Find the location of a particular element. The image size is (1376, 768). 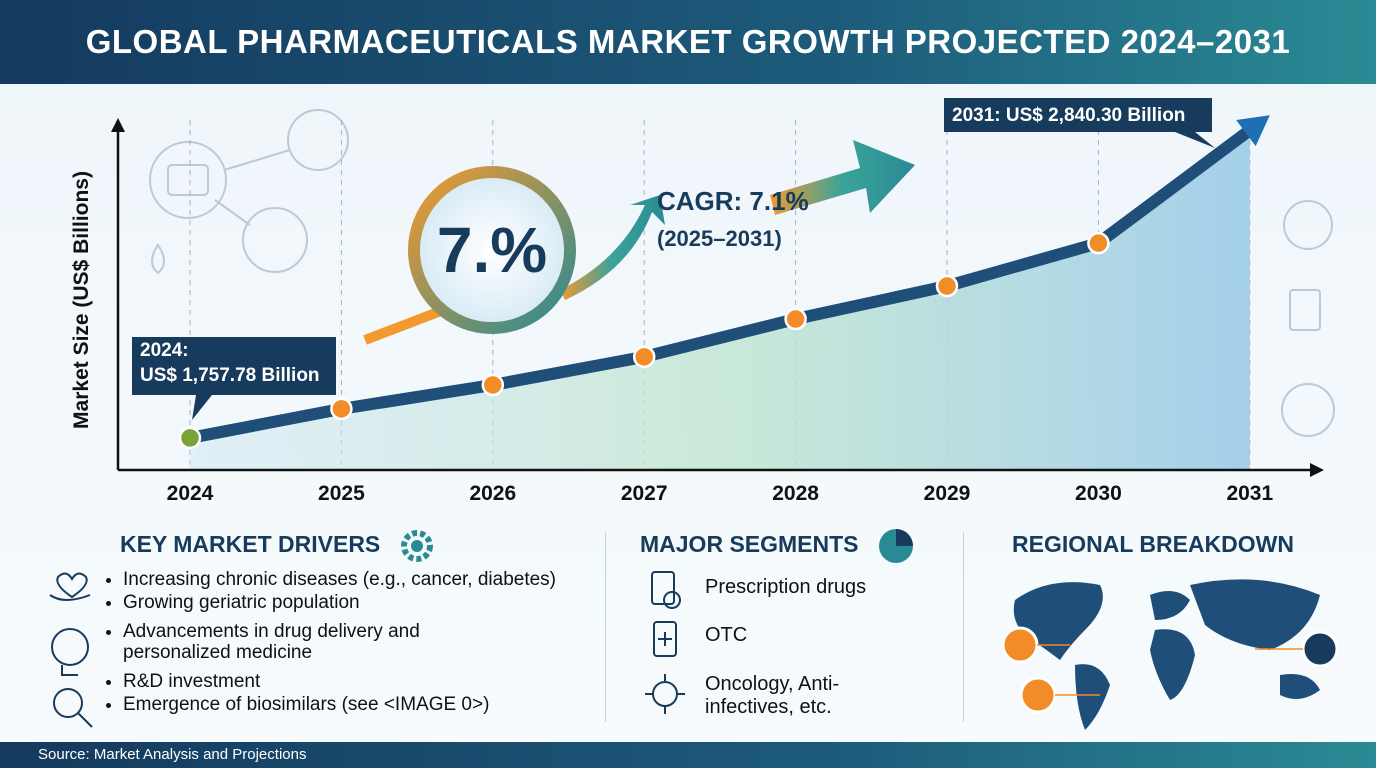

source-note: Source: Market Analysis and Projections is located at coordinates (688, 755).